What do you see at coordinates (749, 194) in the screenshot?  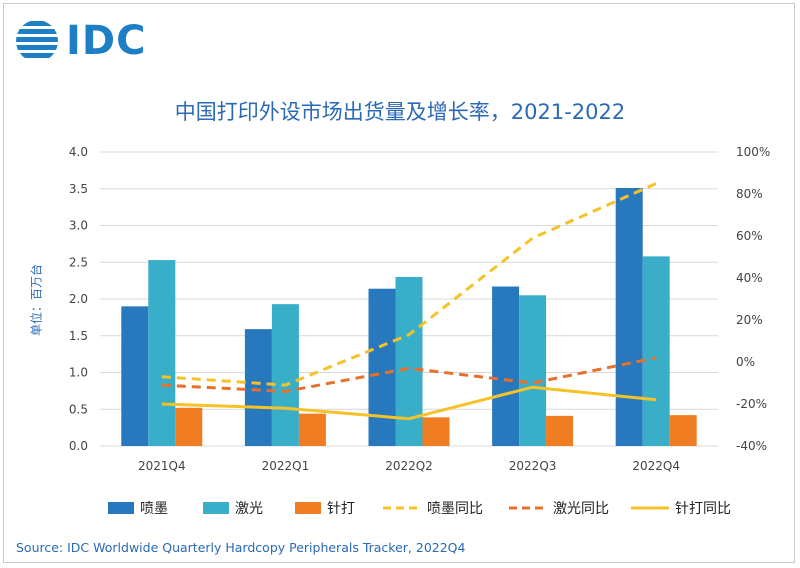 I see `y2-tick-label: 80%` at bounding box center [749, 194].